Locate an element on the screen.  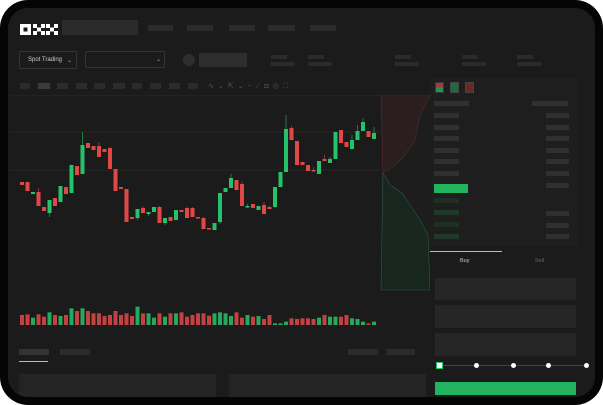
indicator-icon: ∿ is located at coordinates (213, 86).